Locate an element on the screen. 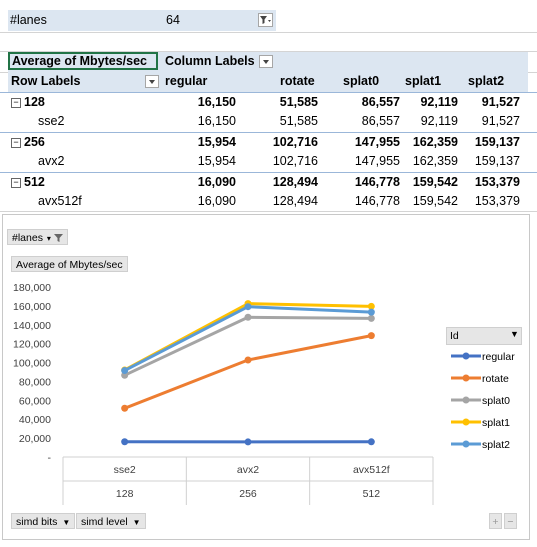 The image size is (537, 547). row-label-text: avx2 is located at coordinates (51, 161).